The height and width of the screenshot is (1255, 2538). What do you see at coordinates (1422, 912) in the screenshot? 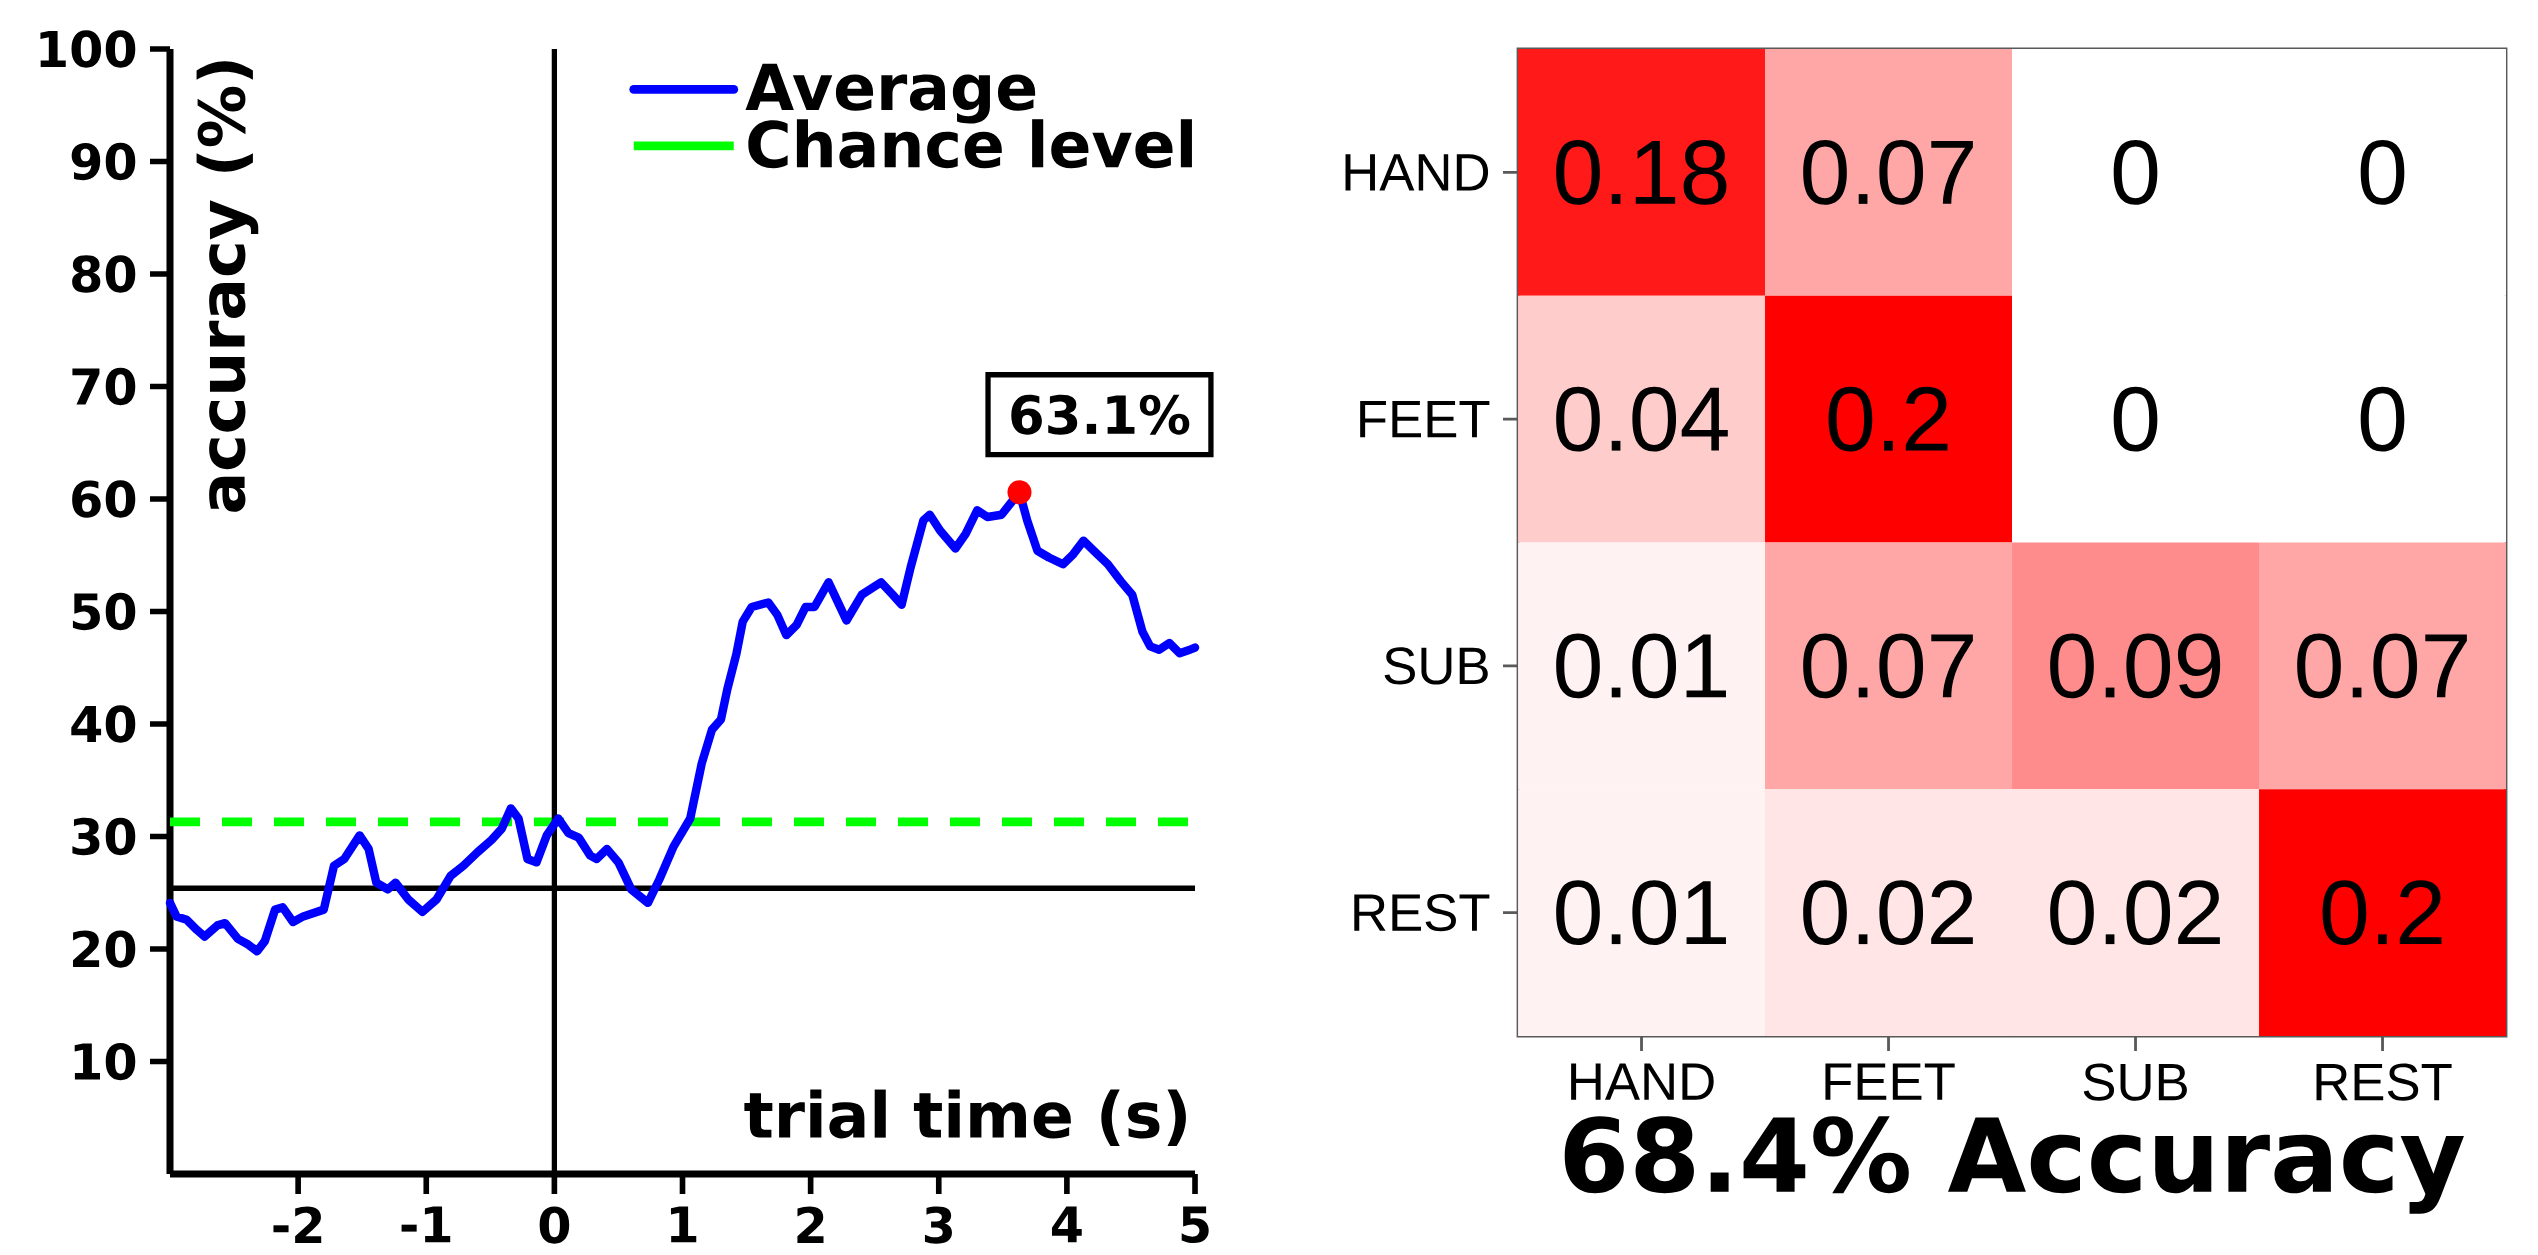
I see `y-tick-label: REST` at bounding box center [1422, 912].